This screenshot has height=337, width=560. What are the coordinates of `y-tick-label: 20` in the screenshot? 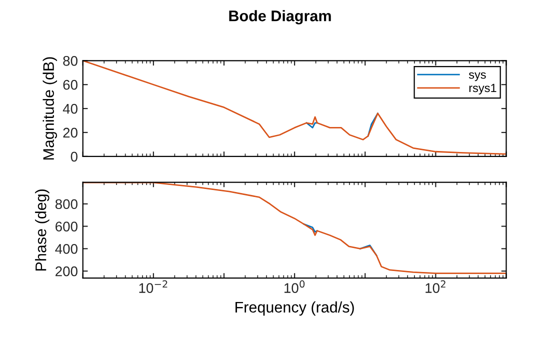 It's located at (70, 133).